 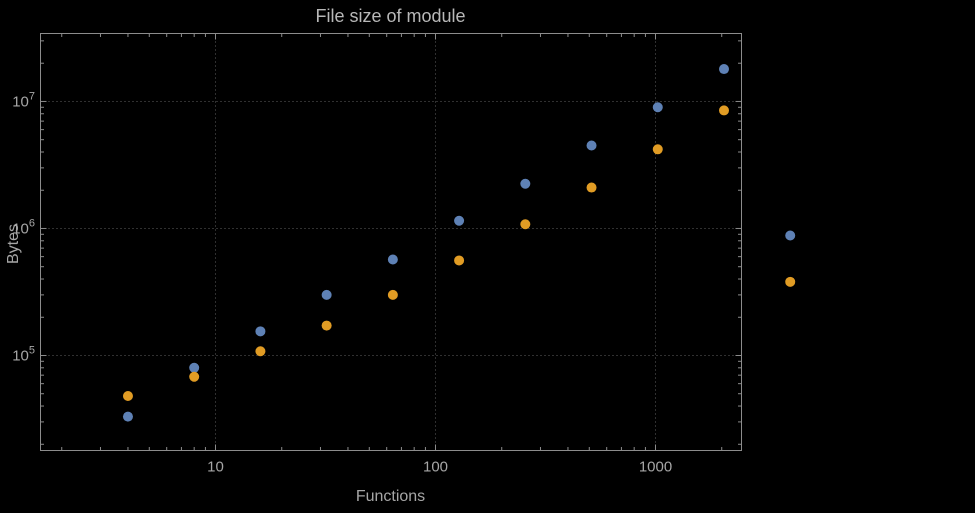 What do you see at coordinates (435, 467) in the screenshot?
I see `x-tick-label: 100` at bounding box center [435, 467].